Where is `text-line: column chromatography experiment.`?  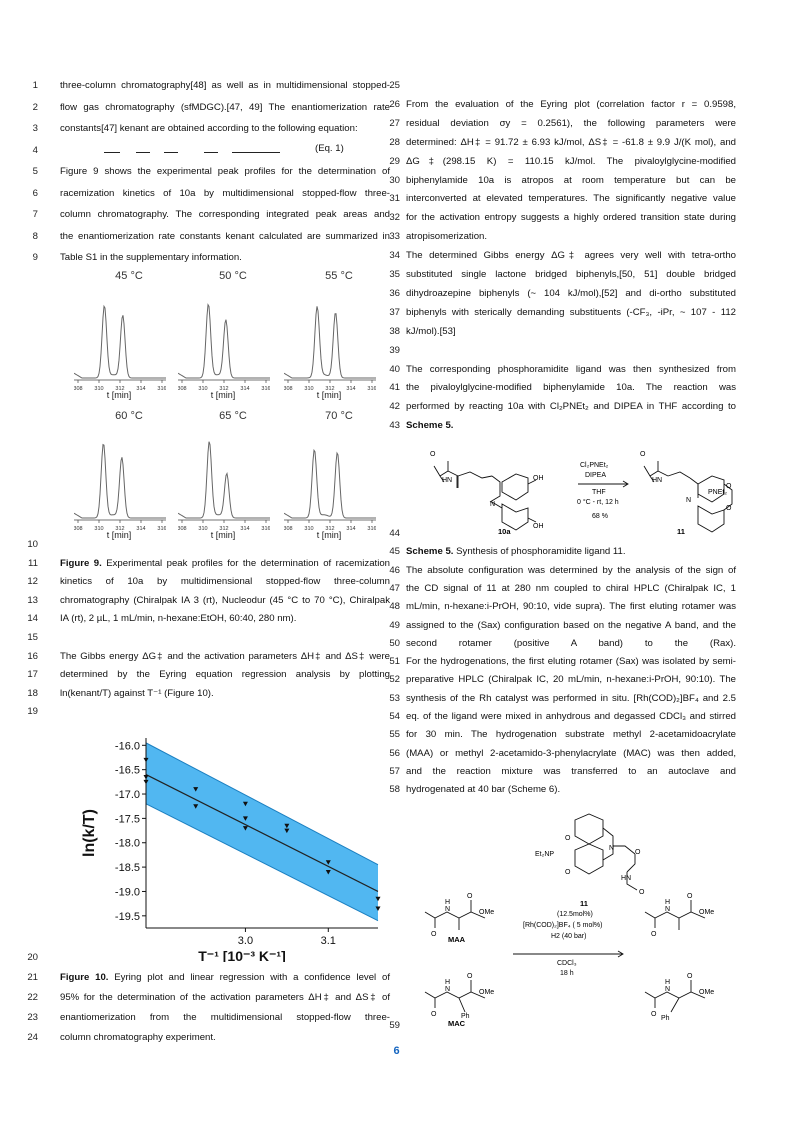 text-line: column chromatography experiment. is located at coordinates (138, 1037).